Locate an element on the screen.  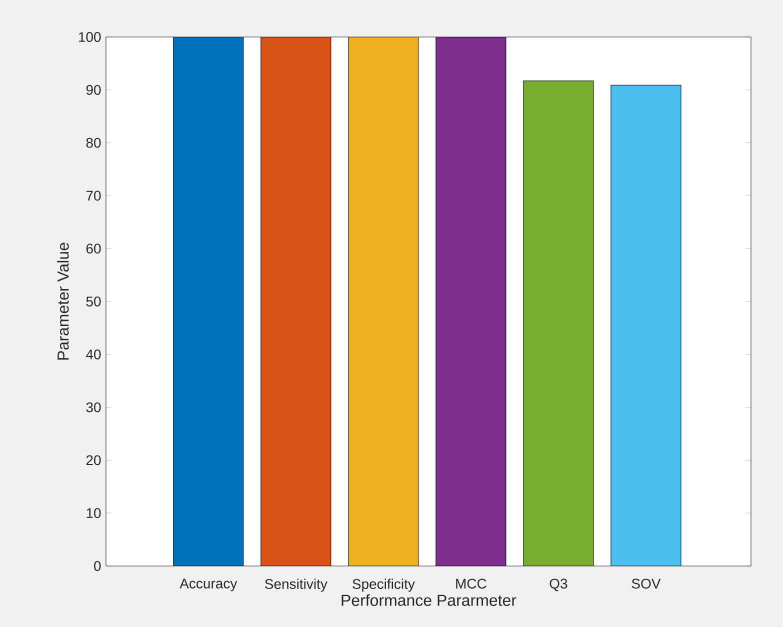
x-tick-label: Accuracy is located at coordinates (209, 585).